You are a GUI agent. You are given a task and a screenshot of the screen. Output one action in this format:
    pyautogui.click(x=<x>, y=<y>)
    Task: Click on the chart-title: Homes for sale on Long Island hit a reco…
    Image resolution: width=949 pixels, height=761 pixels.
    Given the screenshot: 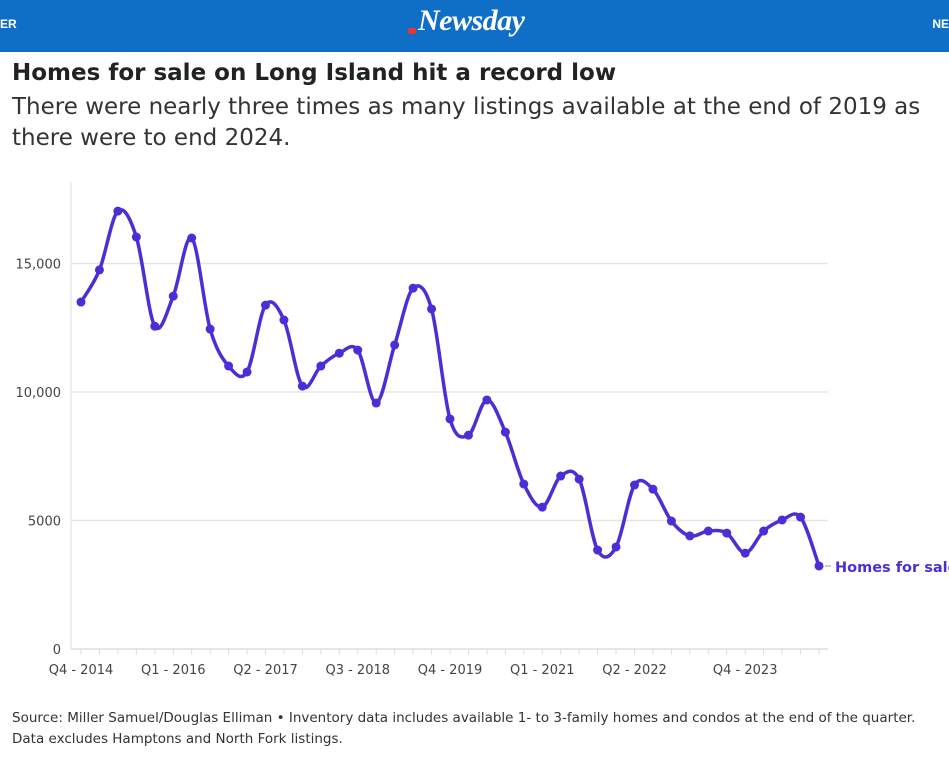 What is the action you would take?
    pyautogui.click(x=314, y=73)
    